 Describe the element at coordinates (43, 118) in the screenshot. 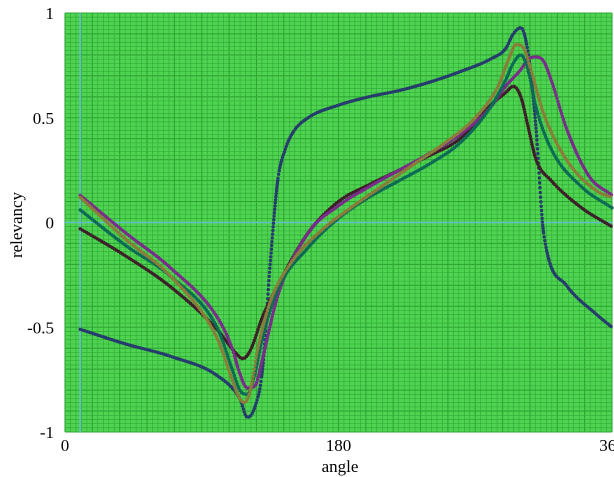

I see `y-tick-label: 0.5` at that location.